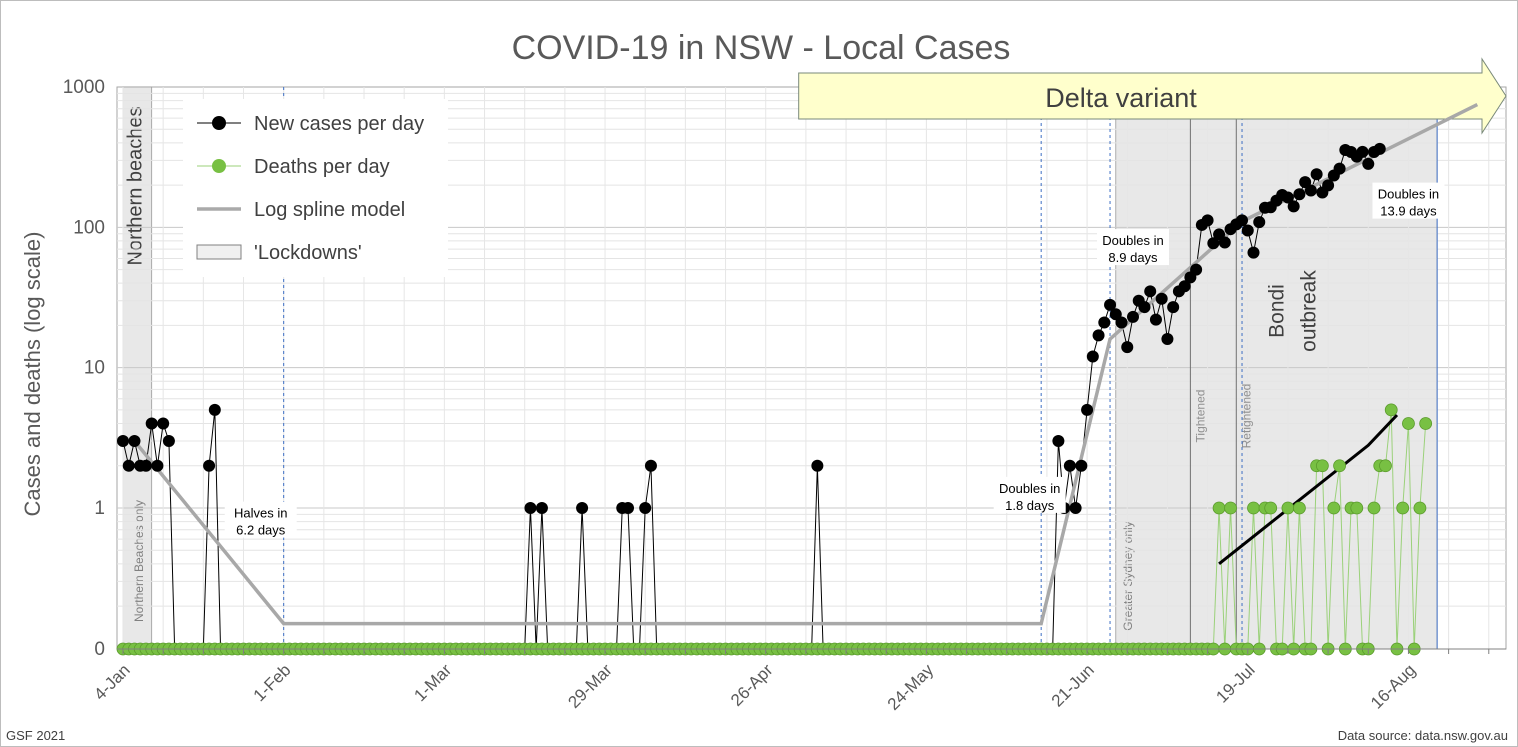 The width and height of the screenshot is (1518, 747). What do you see at coordinates (260, 513) in the screenshot?
I see `annotation-text: Halves in` at bounding box center [260, 513].